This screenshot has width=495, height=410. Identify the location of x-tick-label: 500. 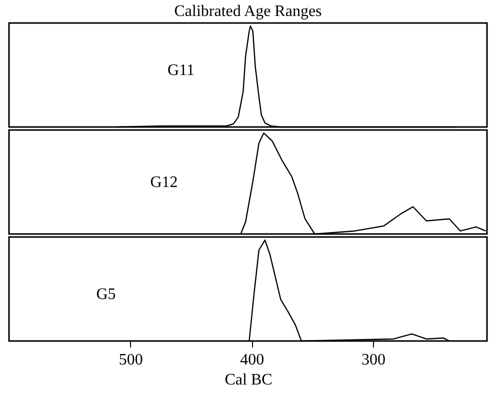
(130, 360).